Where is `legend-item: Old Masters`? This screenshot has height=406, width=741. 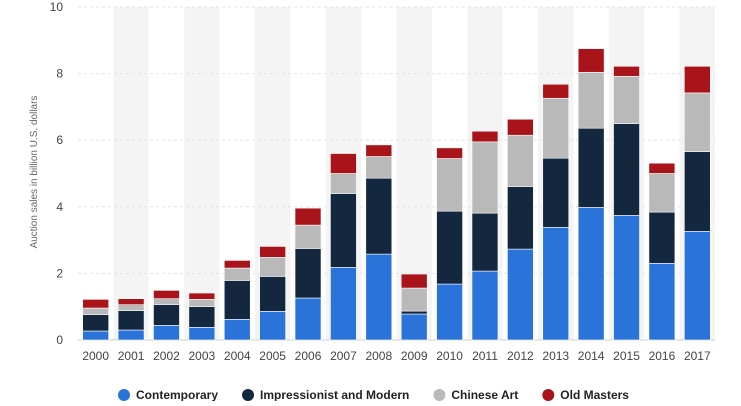 legend-item: Old Masters is located at coordinates (585, 395).